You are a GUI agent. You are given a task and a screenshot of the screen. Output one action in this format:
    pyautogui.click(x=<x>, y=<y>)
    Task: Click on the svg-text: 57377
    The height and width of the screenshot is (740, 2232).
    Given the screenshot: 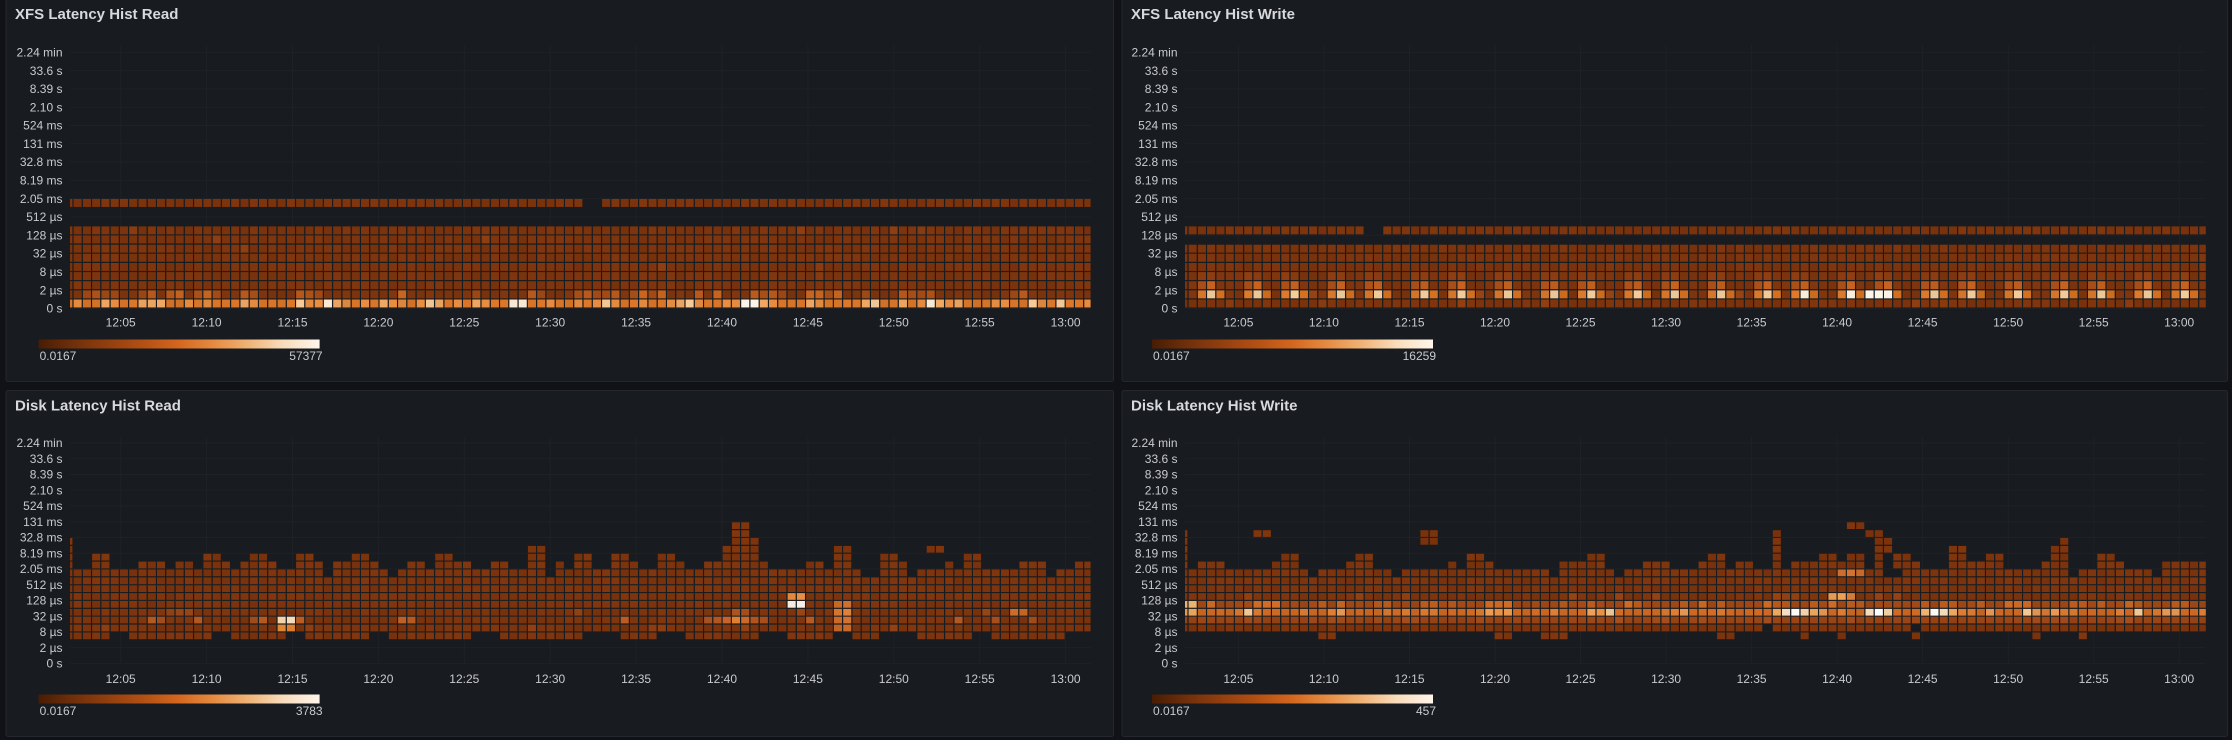 What is the action you would take?
    pyautogui.click(x=306, y=356)
    